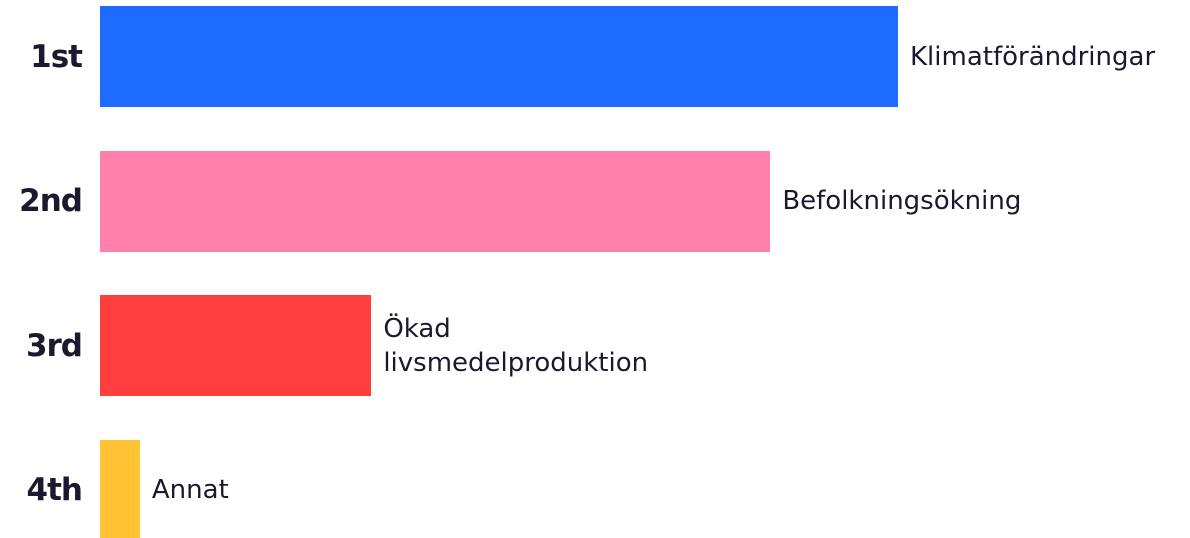 The height and width of the screenshot is (538, 1190). I want to click on bar-label: Klimatförändringar, so click(1033, 56).